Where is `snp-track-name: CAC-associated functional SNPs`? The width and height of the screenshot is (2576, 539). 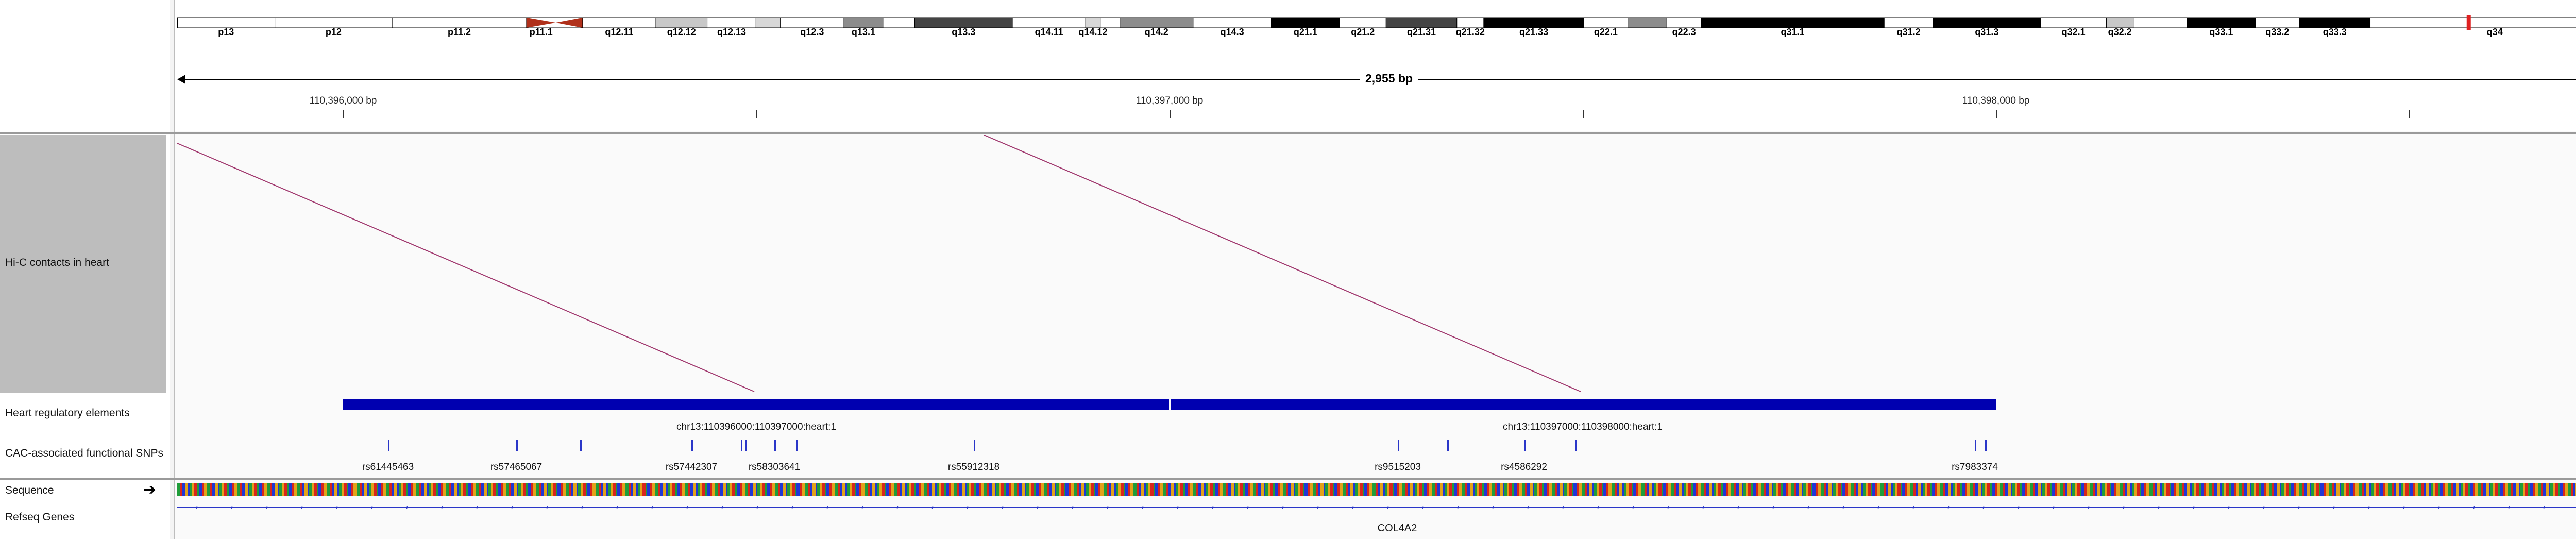
snp-track-name: CAC-associated functional SNPs is located at coordinates (84, 453).